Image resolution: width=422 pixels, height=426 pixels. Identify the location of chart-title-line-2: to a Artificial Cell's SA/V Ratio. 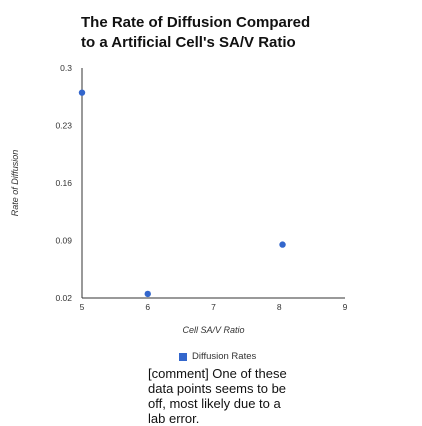
(188, 42).